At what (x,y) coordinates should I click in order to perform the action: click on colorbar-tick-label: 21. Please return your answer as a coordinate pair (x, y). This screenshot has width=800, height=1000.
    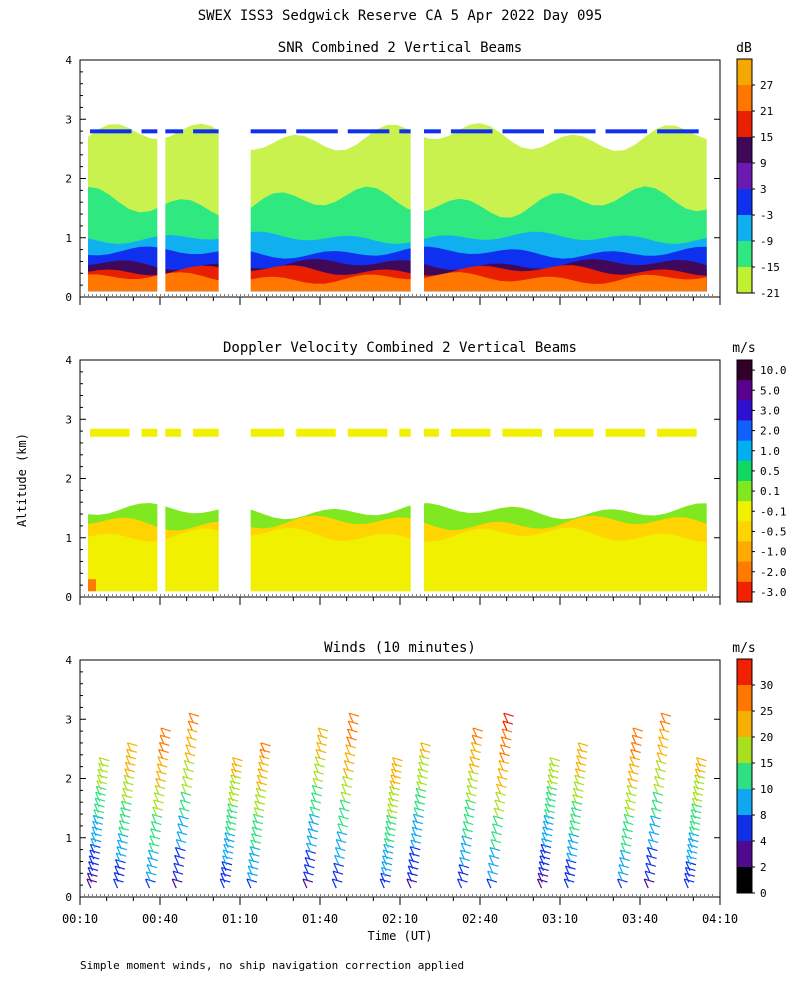
    Looking at the image, I should click on (766, 111).